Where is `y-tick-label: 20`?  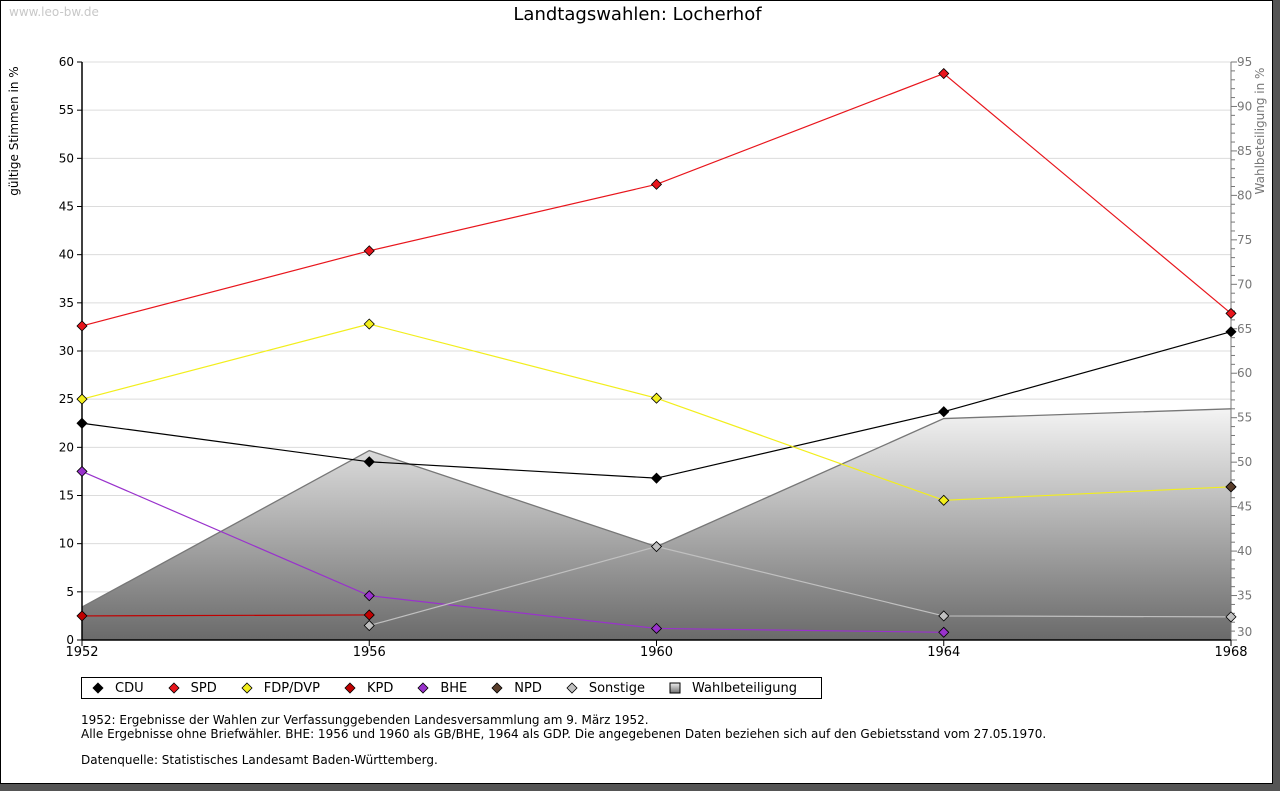 y-tick-label: 20 is located at coordinates (66, 447).